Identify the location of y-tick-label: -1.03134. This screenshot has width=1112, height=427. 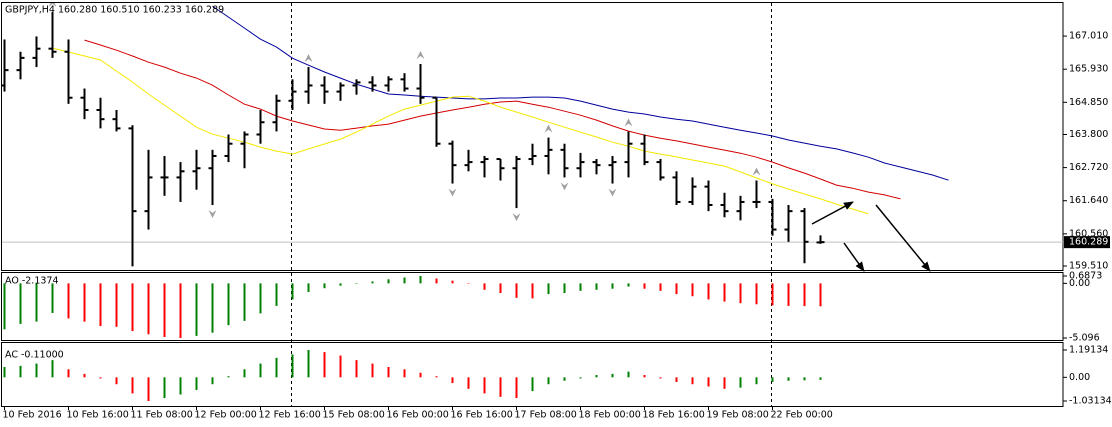
(1090, 401).